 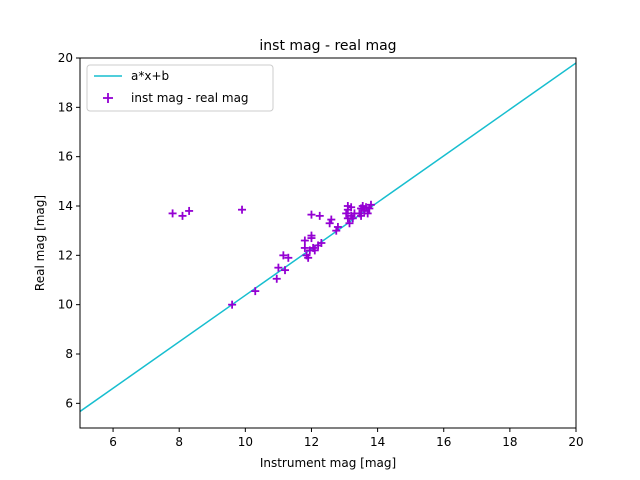 What do you see at coordinates (65, 305) in the screenshot?
I see `y-tick-label: 10` at bounding box center [65, 305].